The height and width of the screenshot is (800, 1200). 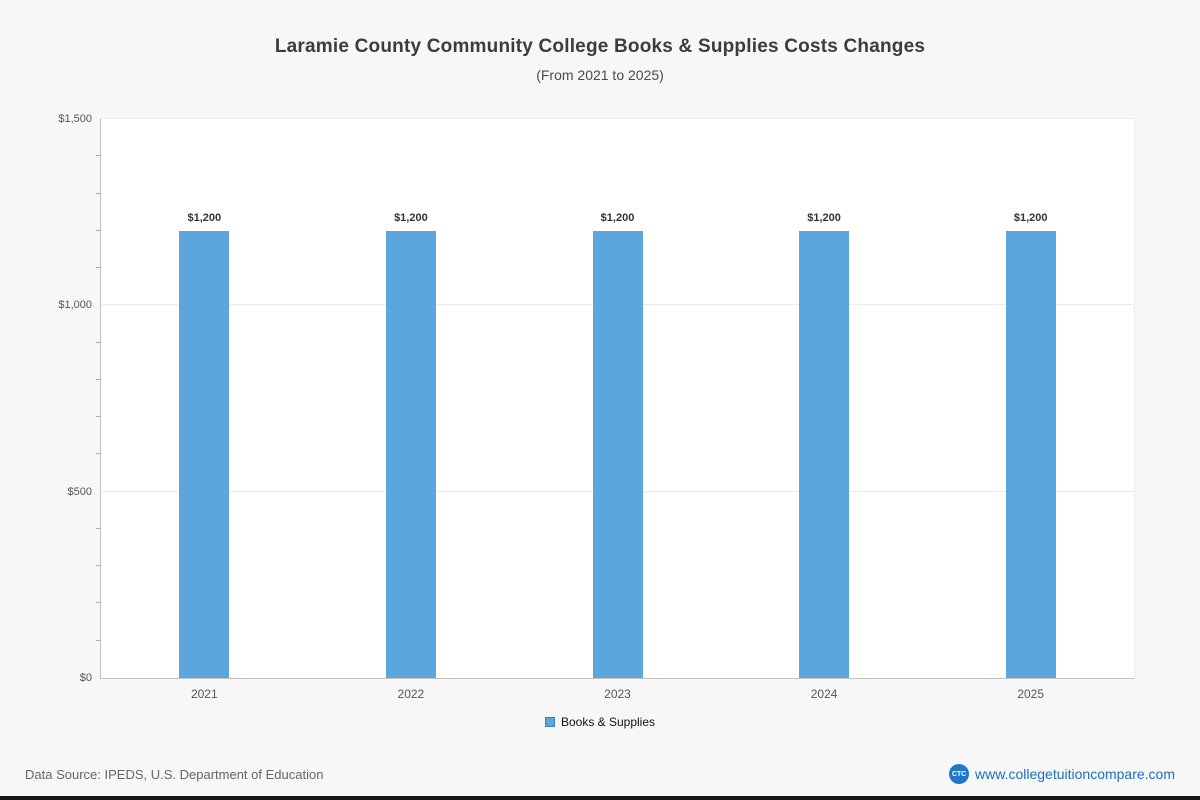 What do you see at coordinates (600, 798) in the screenshot?
I see `window-bottom-edge` at bounding box center [600, 798].